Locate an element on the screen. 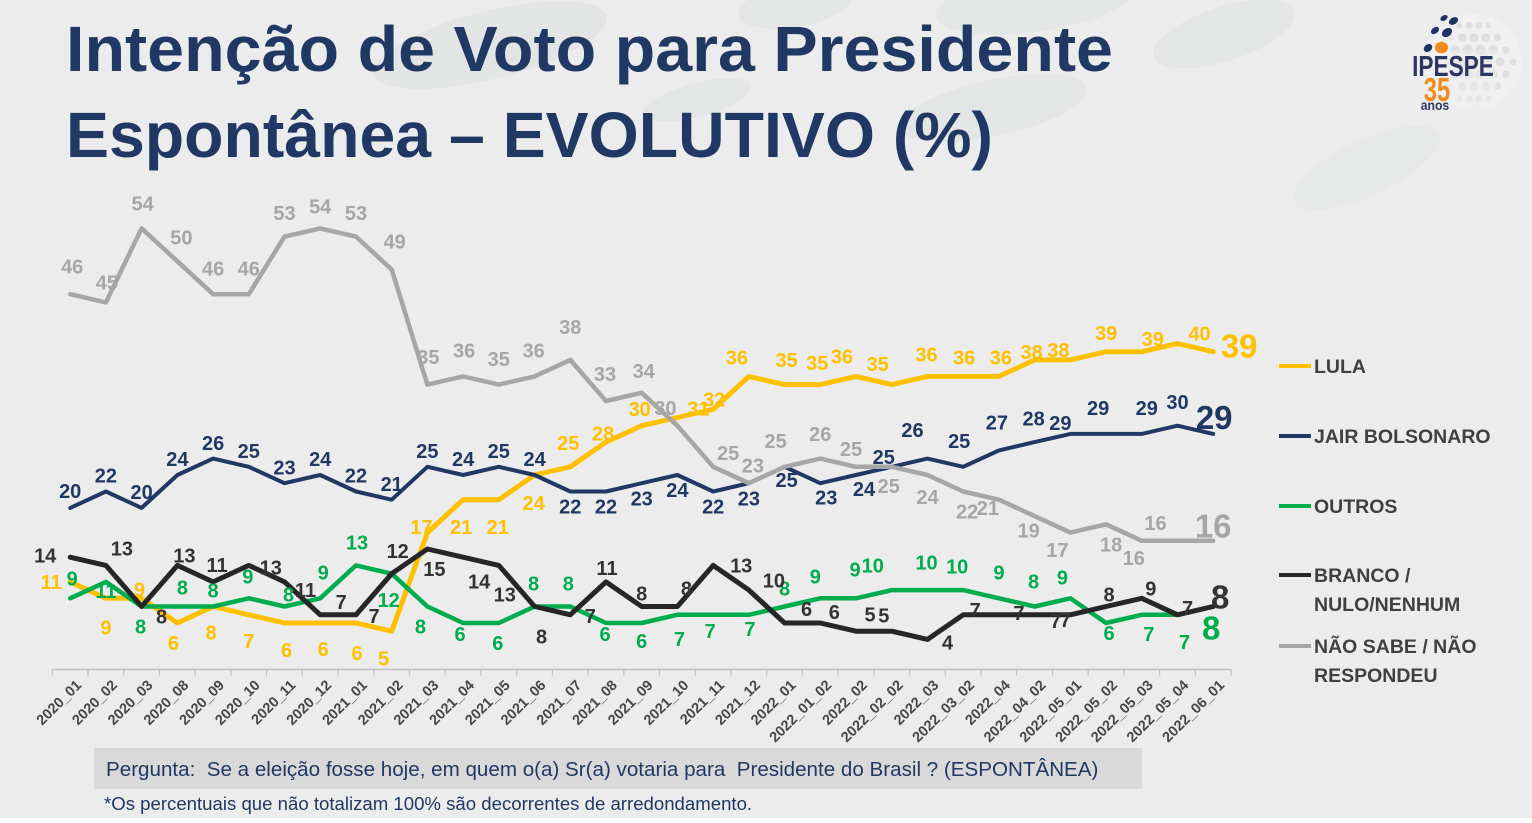  svg-text: 45 is located at coordinates (107, 284).